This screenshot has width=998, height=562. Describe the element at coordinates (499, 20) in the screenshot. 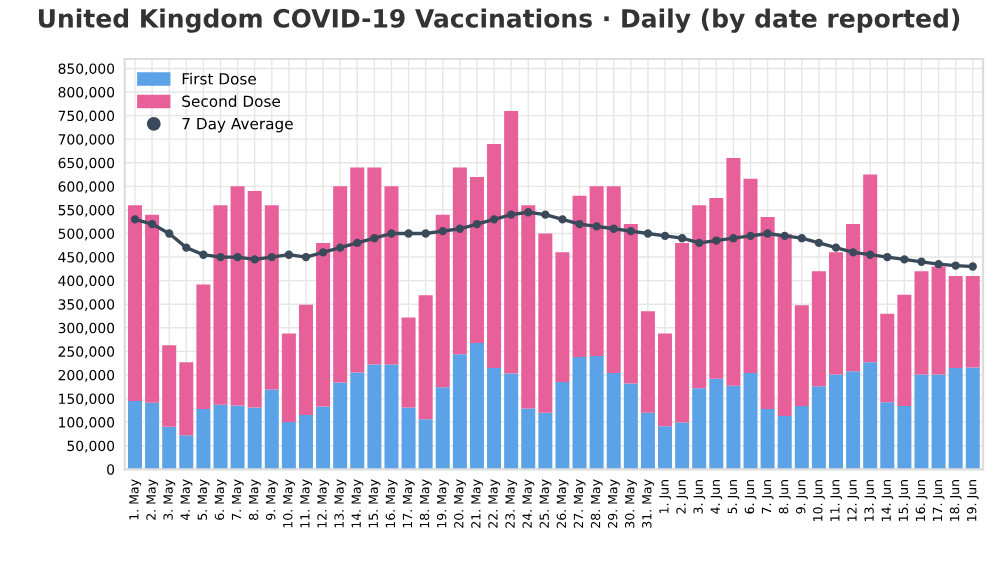

I see `chart-title: United Kingdom COVID-19 Vaccinations · Daily (by date reported)` at that location.